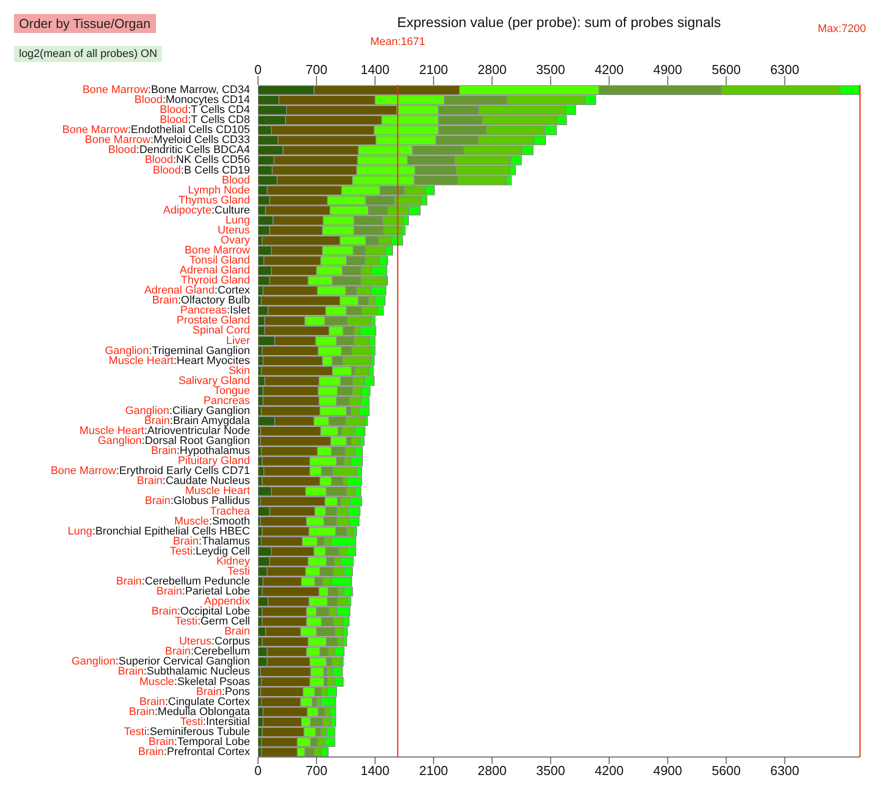 The image size is (877, 787). Describe the element at coordinates (167, 140) in the screenshot. I see `y-tick-label: Bone Marrow:Myeloid Cells CD33` at that location.